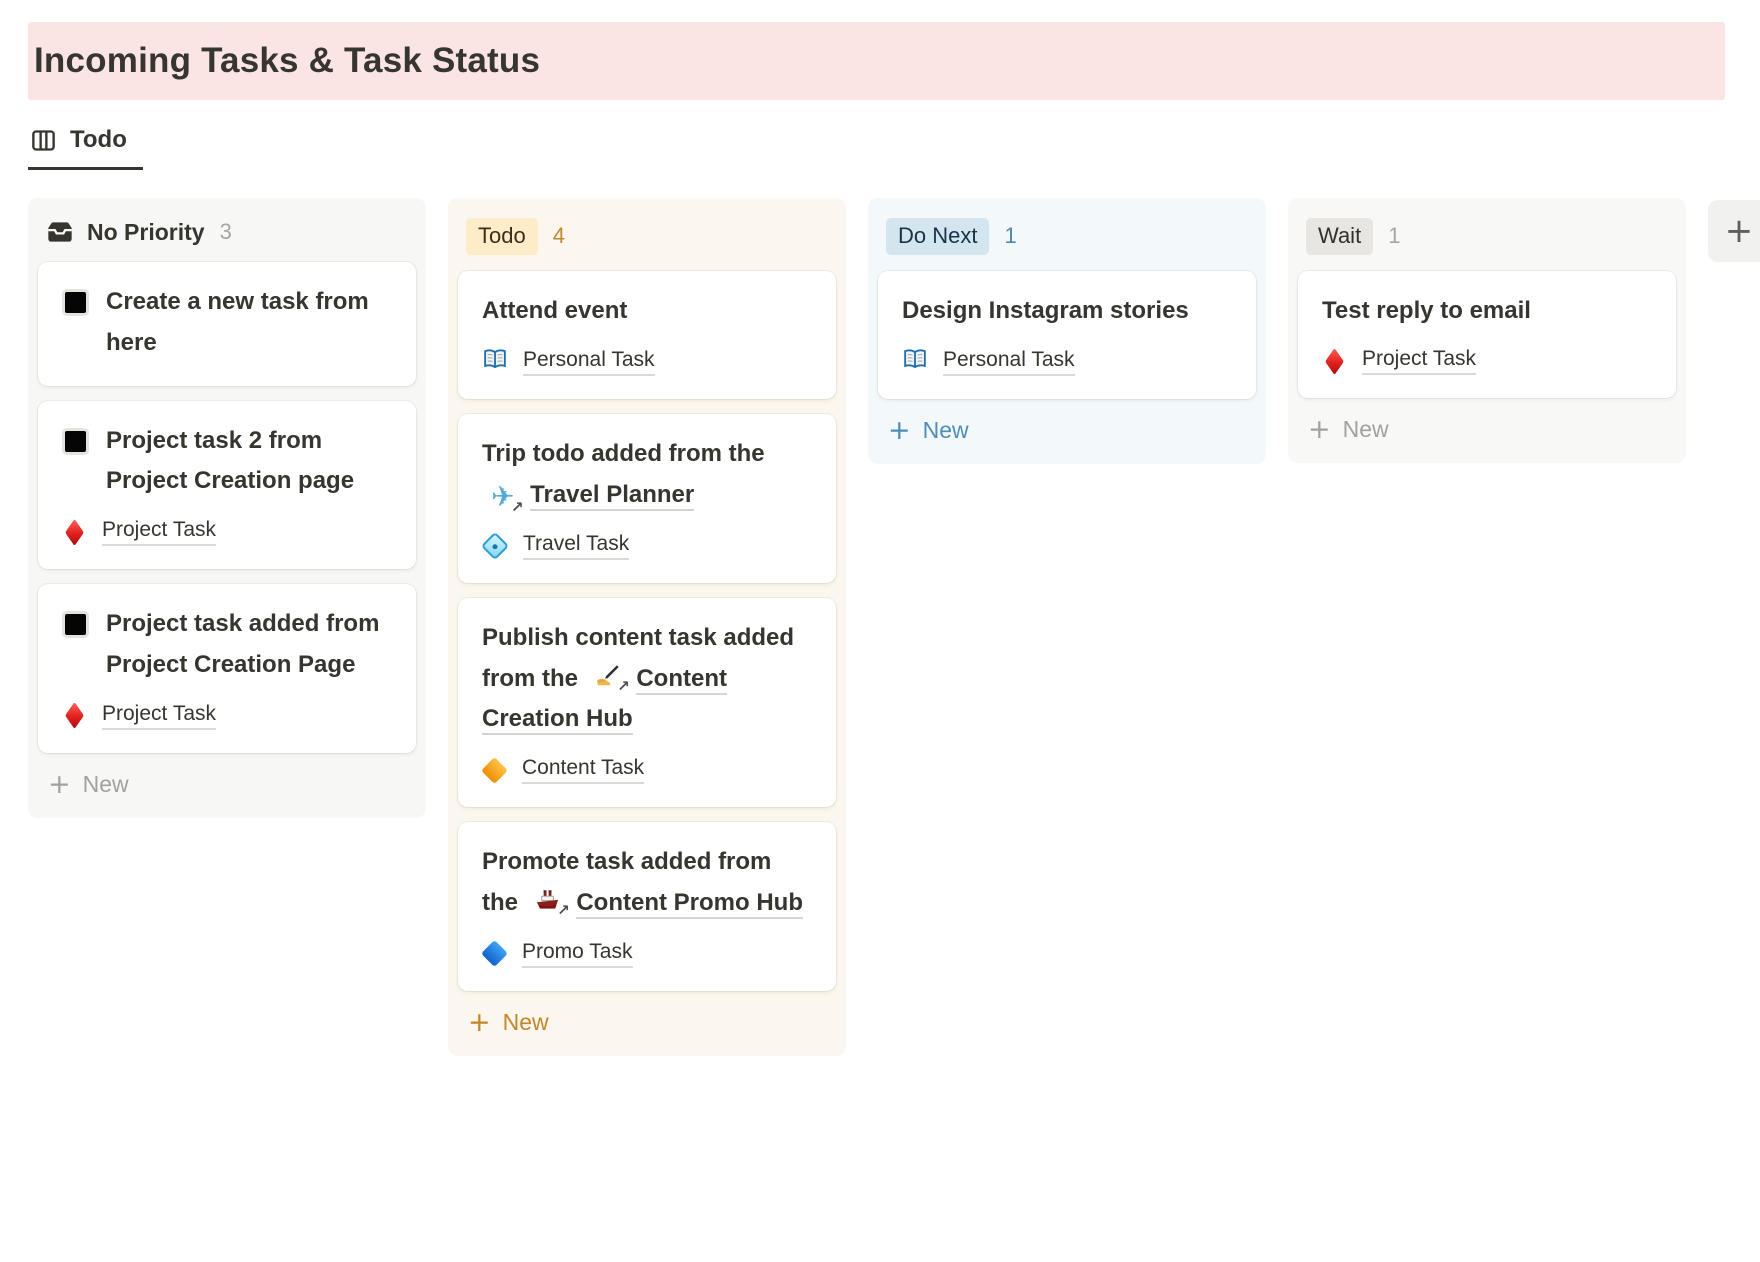 The image size is (1760, 1262). What do you see at coordinates (1340, 236) in the screenshot?
I see `column-status-pill: Wait` at bounding box center [1340, 236].